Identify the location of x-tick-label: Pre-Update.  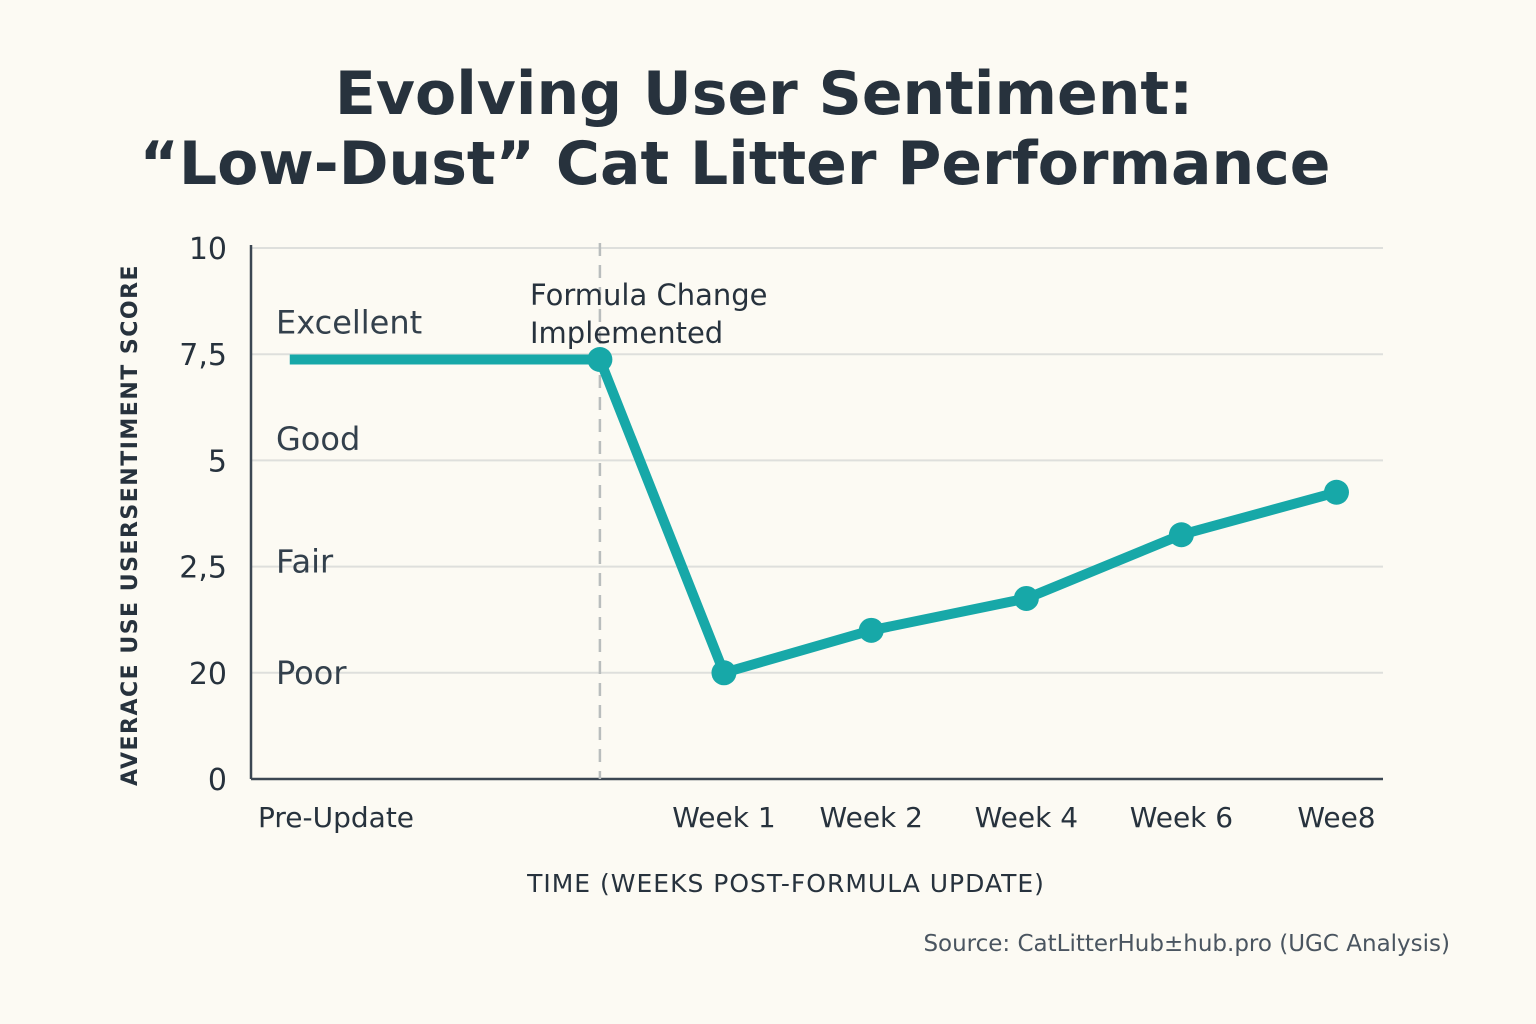
(336, 817).